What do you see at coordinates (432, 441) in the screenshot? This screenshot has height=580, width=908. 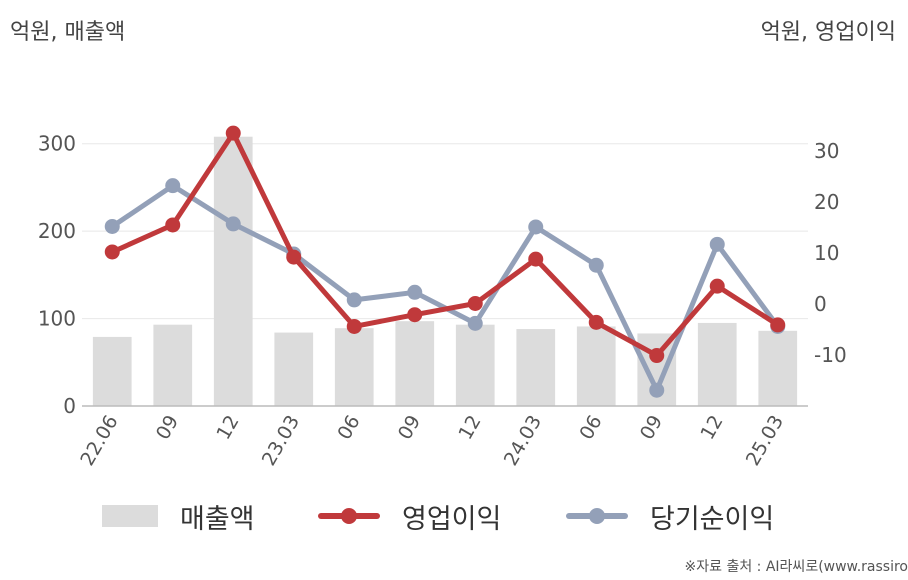 I see `x-ticks: 22.06 09 12 23.03 06 09 12 24.03 06 09 12 25.03` at bounding box center [432, 441].